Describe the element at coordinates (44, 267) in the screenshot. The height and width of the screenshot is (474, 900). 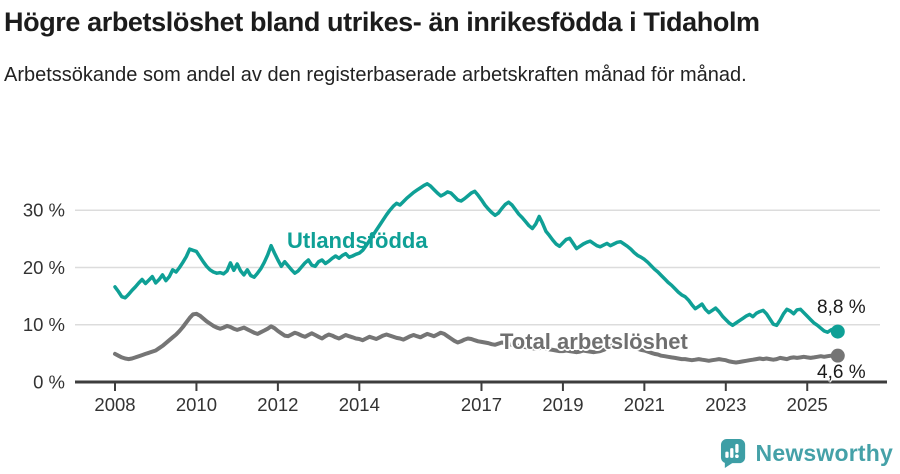
I see `y-axis-label: 20 %` at that location.